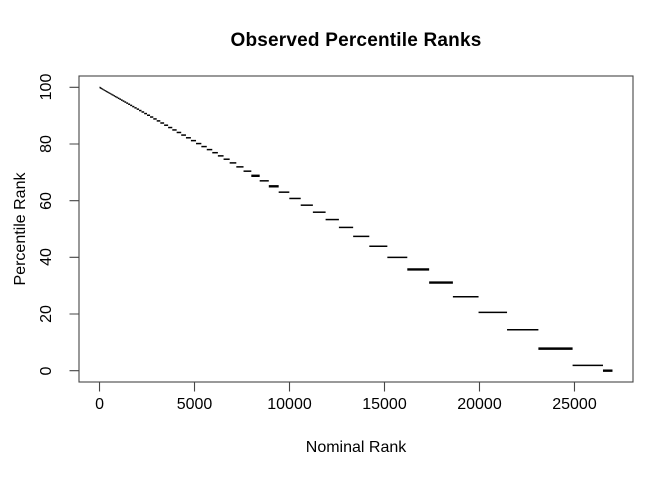  Describe the element at coordinates (20, 229) in the screenshot. I see `y-axis-label: Percentile Rank` at that location.